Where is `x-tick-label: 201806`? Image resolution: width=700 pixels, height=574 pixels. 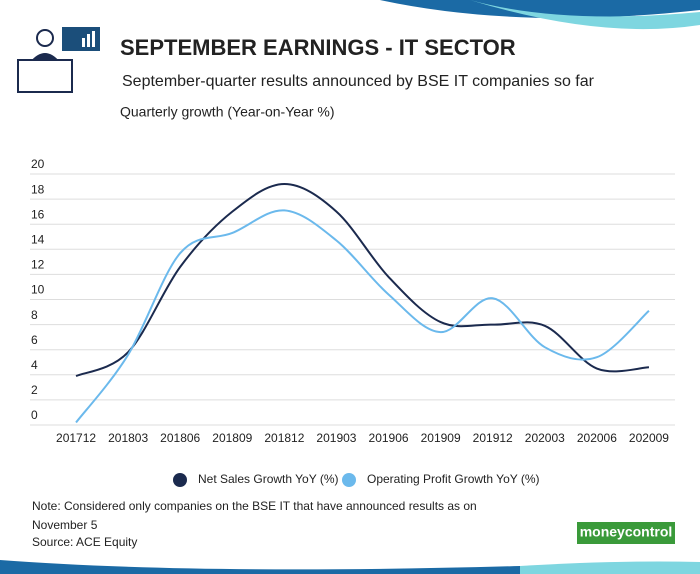 x-tick-label: 201806 is located at coordinates (180, 438).